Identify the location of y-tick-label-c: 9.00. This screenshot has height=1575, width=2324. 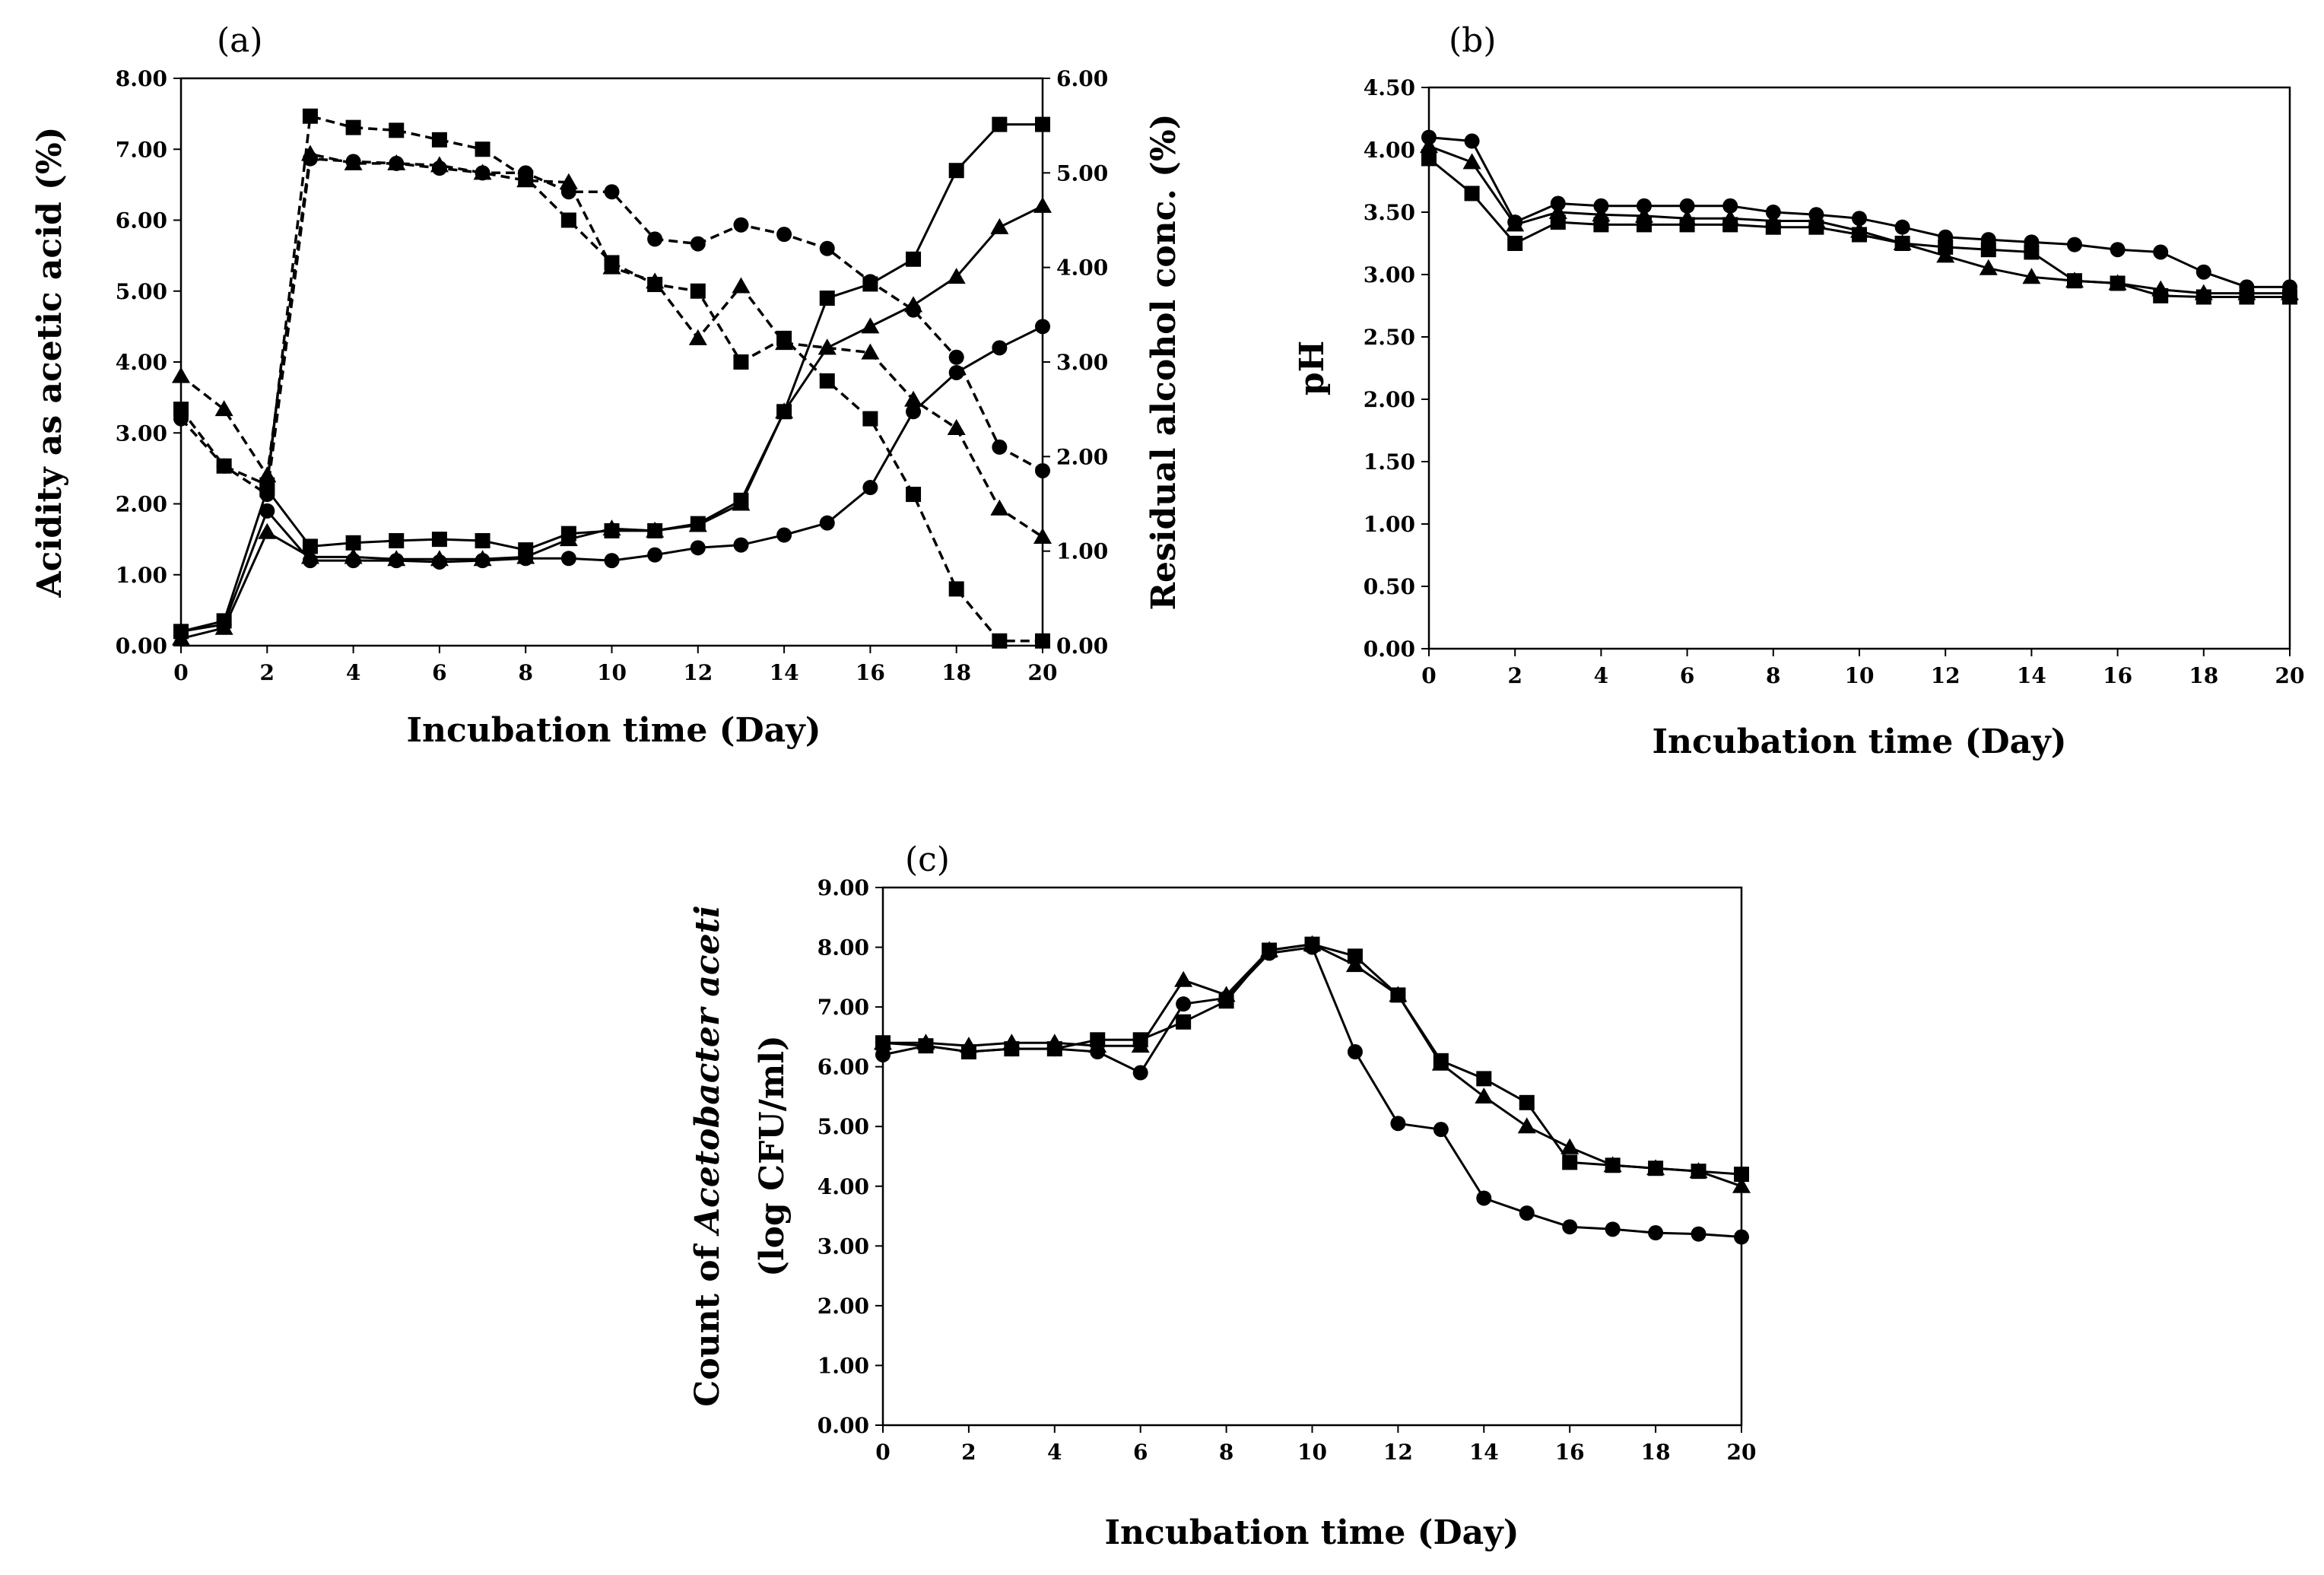
(844, 887).